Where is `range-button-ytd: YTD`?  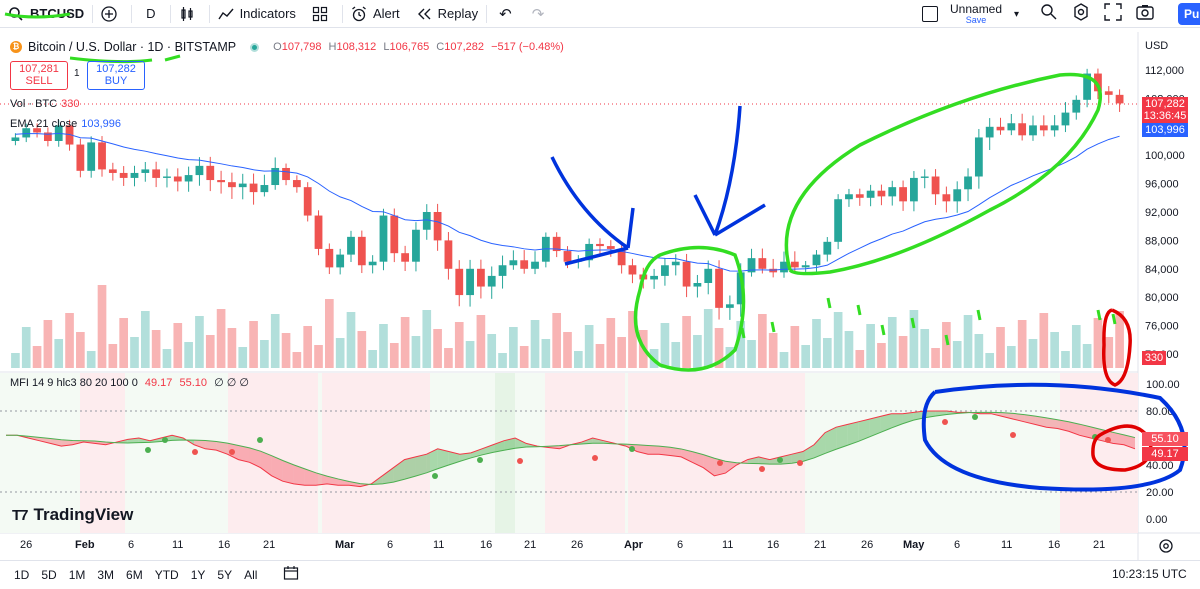
range-button-ytd: YTD is located at coordinates (166, 575).